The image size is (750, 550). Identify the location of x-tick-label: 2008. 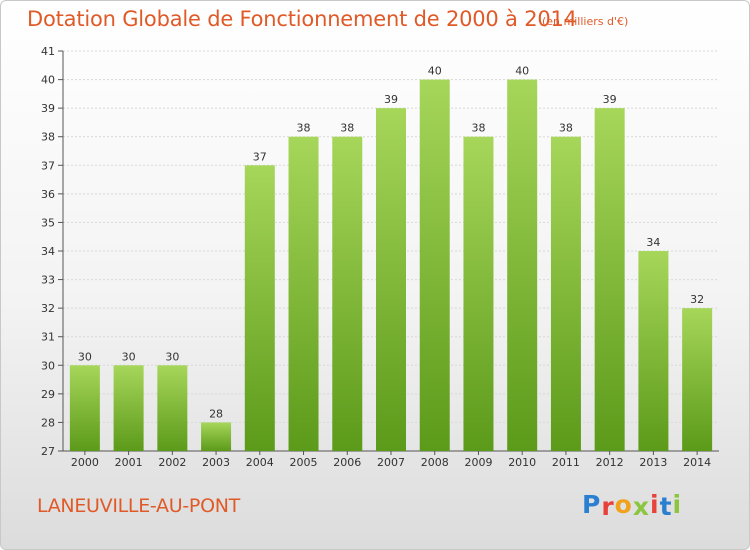
(435, 462).